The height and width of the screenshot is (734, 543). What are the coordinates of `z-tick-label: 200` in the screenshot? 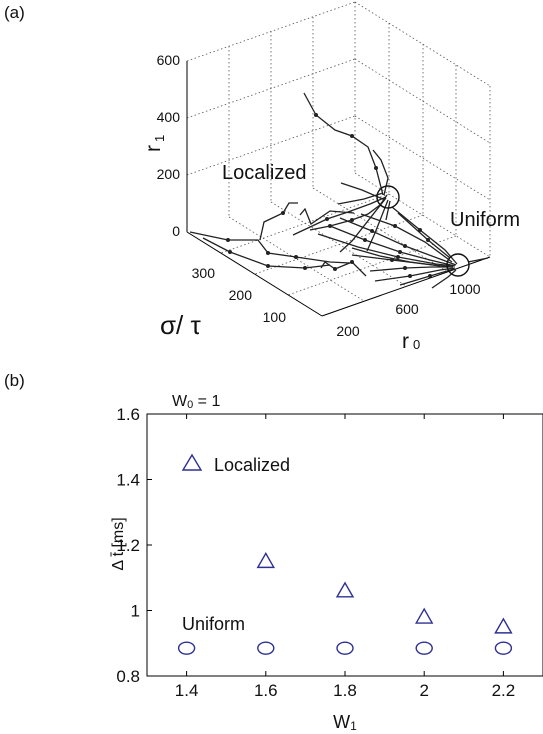 It's located at (169, 174).